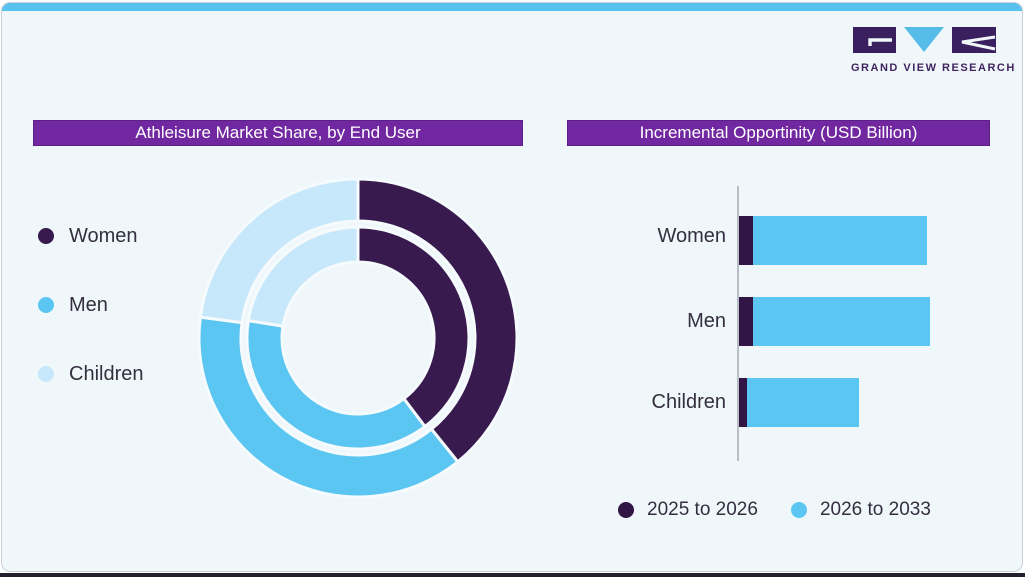 The width and height of the screenshot is (1025, 577). Describe the element at coordinates (706, 321) in the screenshot. I see `bar-label-men: Men` at that location.